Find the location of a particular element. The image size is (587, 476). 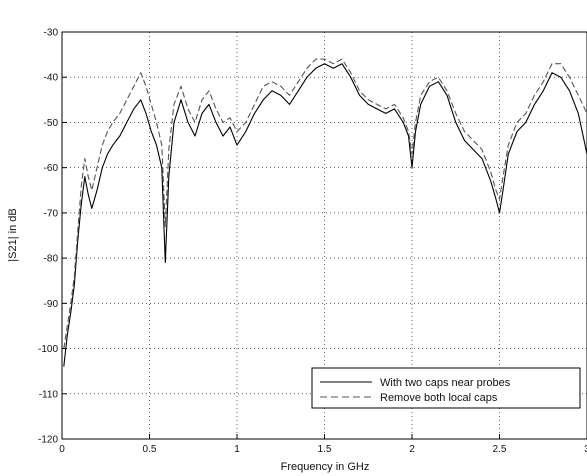

y-axis-ticks: -120 -110 -100 -90 -80 -70 -60 -50 -40 -30 is located at coordinates (52, 237).